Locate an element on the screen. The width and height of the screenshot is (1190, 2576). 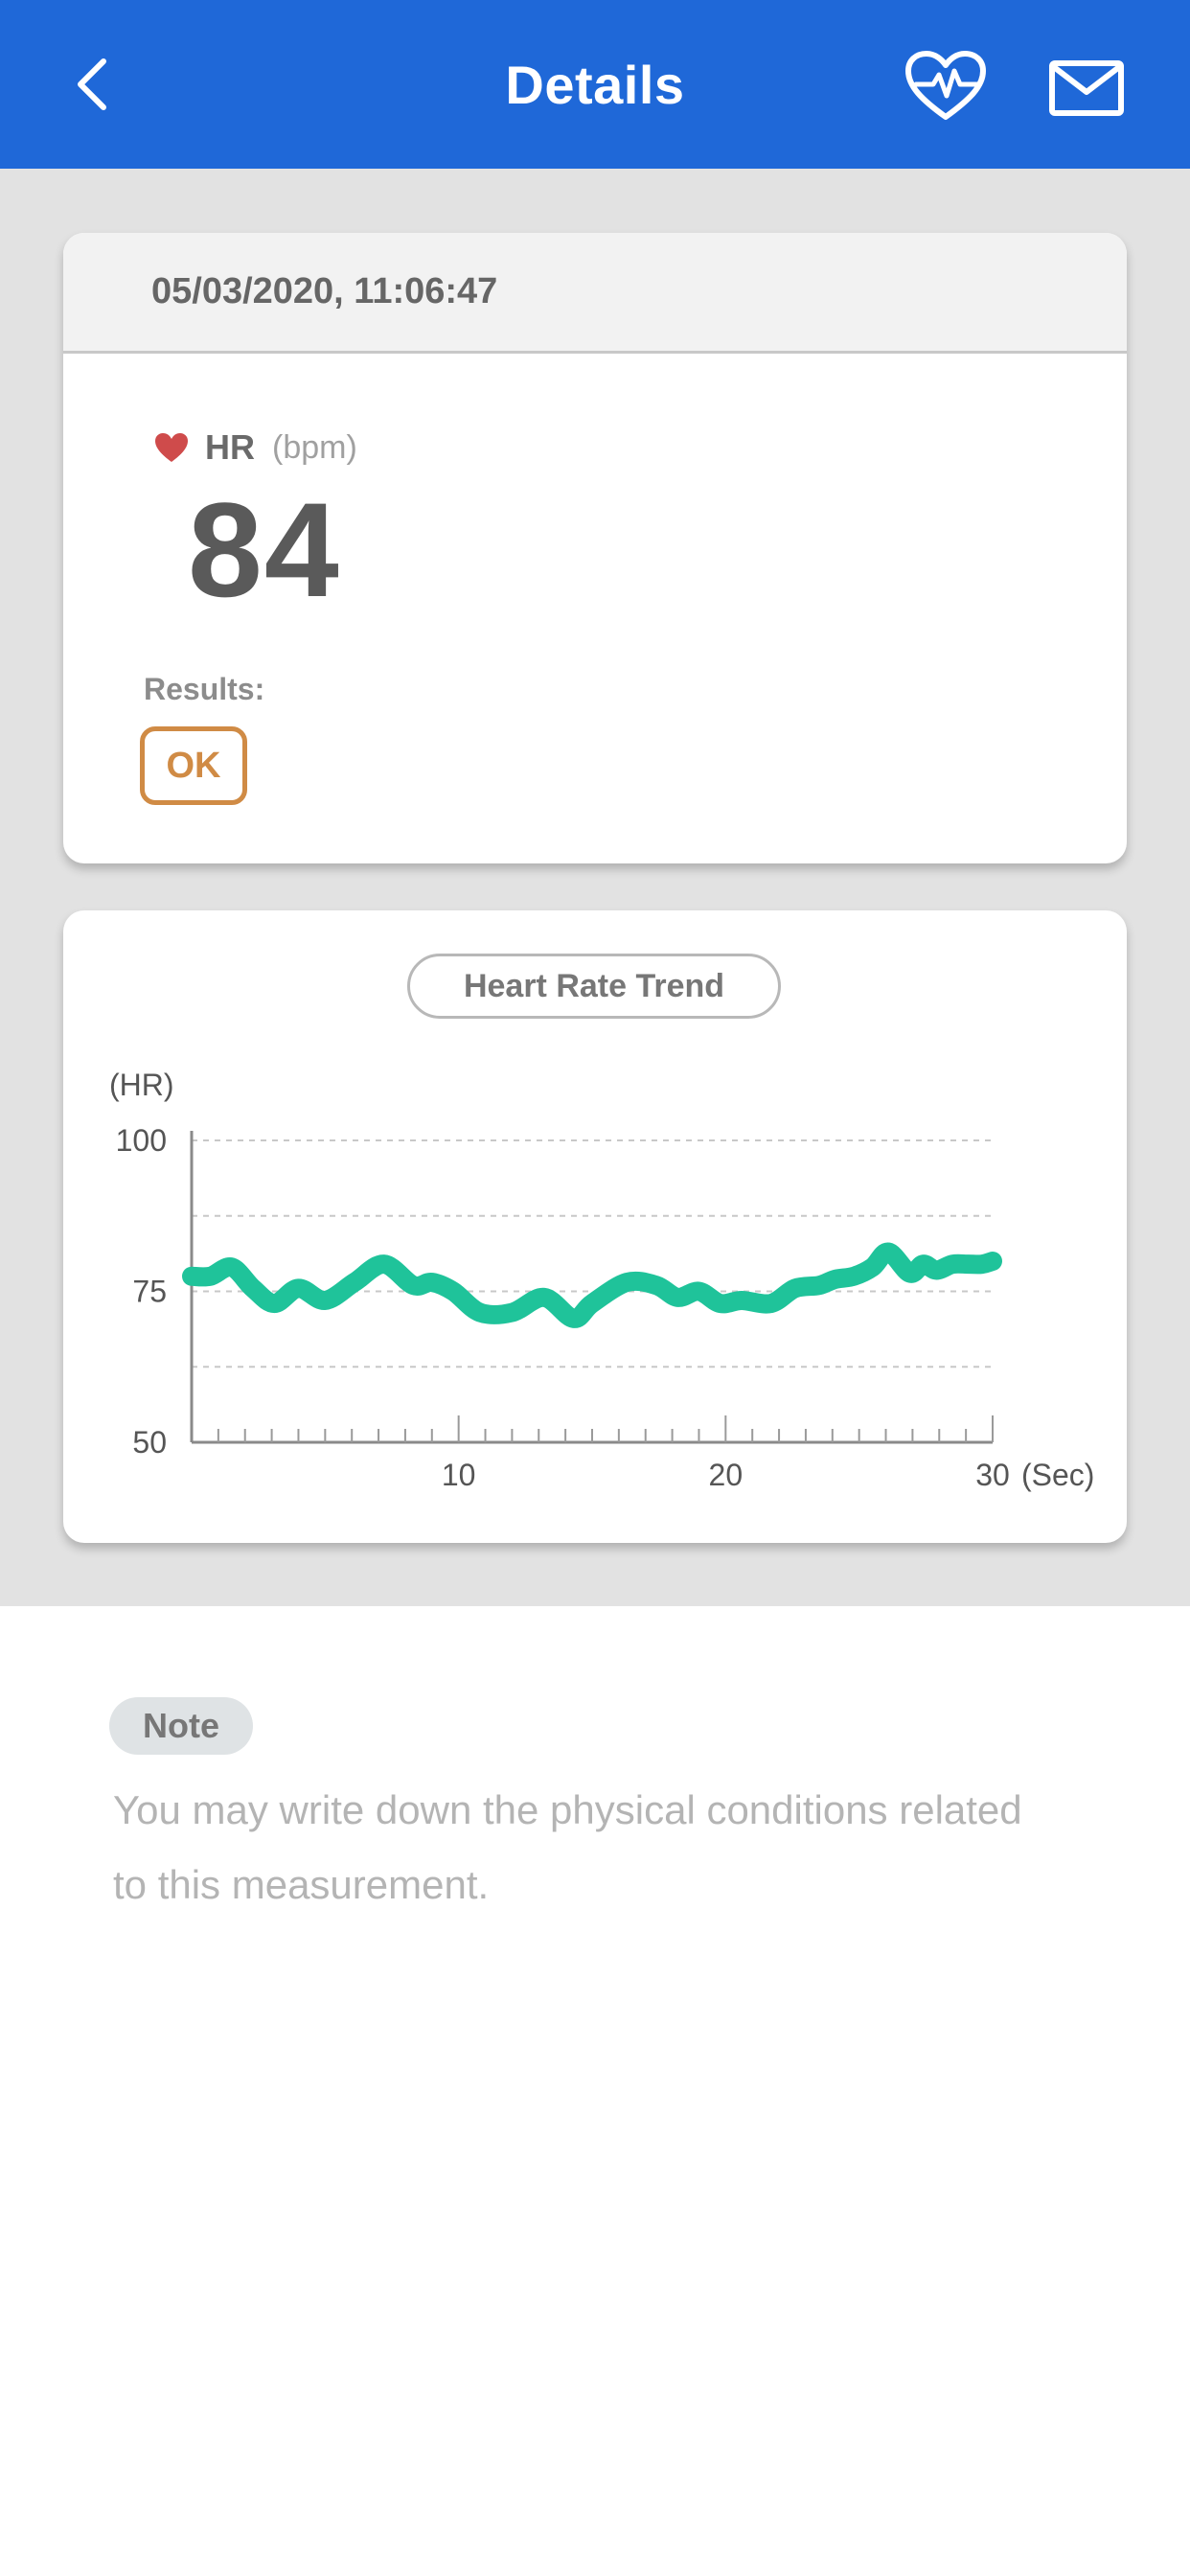
x-tick-label: 20 is located at coordinates (727, 1475).